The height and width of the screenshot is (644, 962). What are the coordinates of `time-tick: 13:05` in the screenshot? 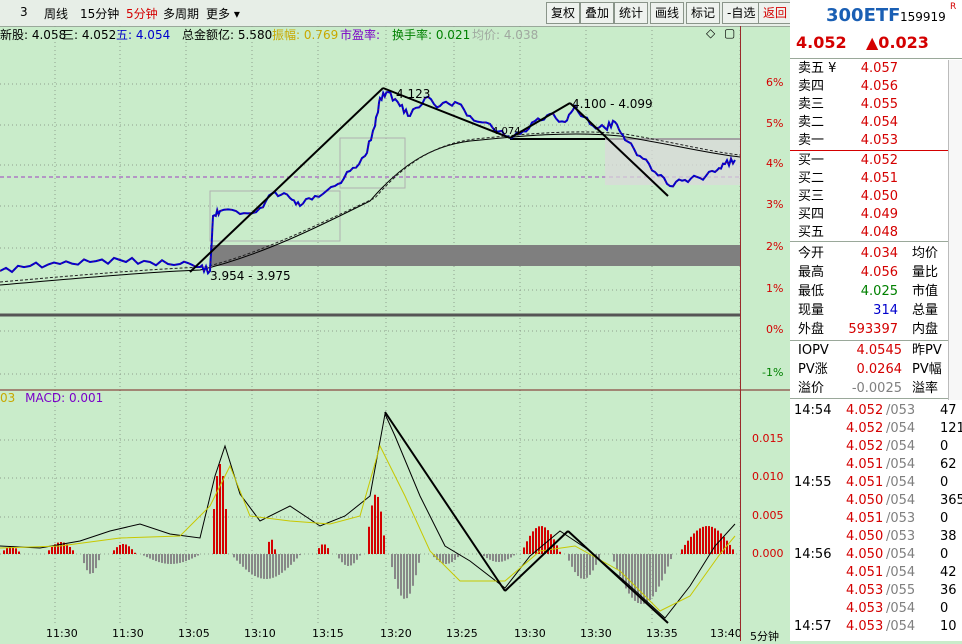 It's located at (194, 633).